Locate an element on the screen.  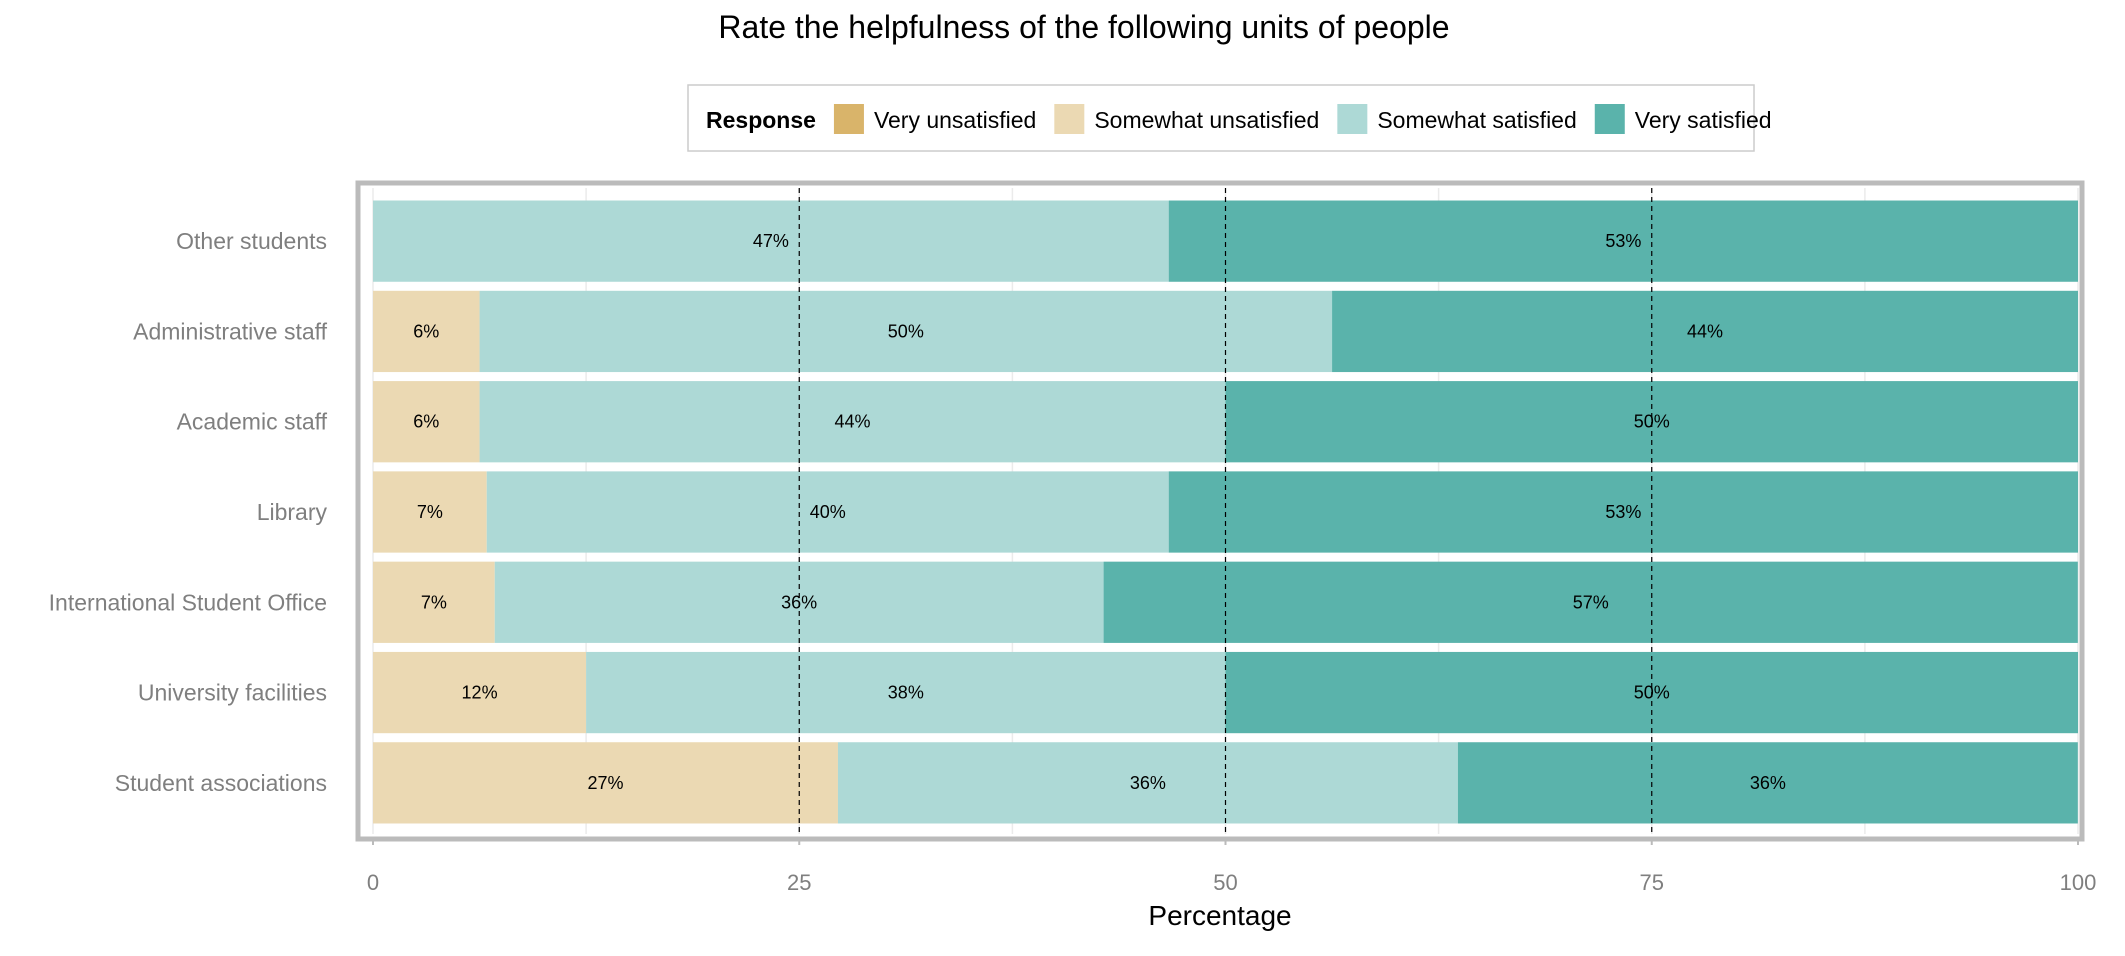
data-label: 47% is located at coordinates (771, 241).